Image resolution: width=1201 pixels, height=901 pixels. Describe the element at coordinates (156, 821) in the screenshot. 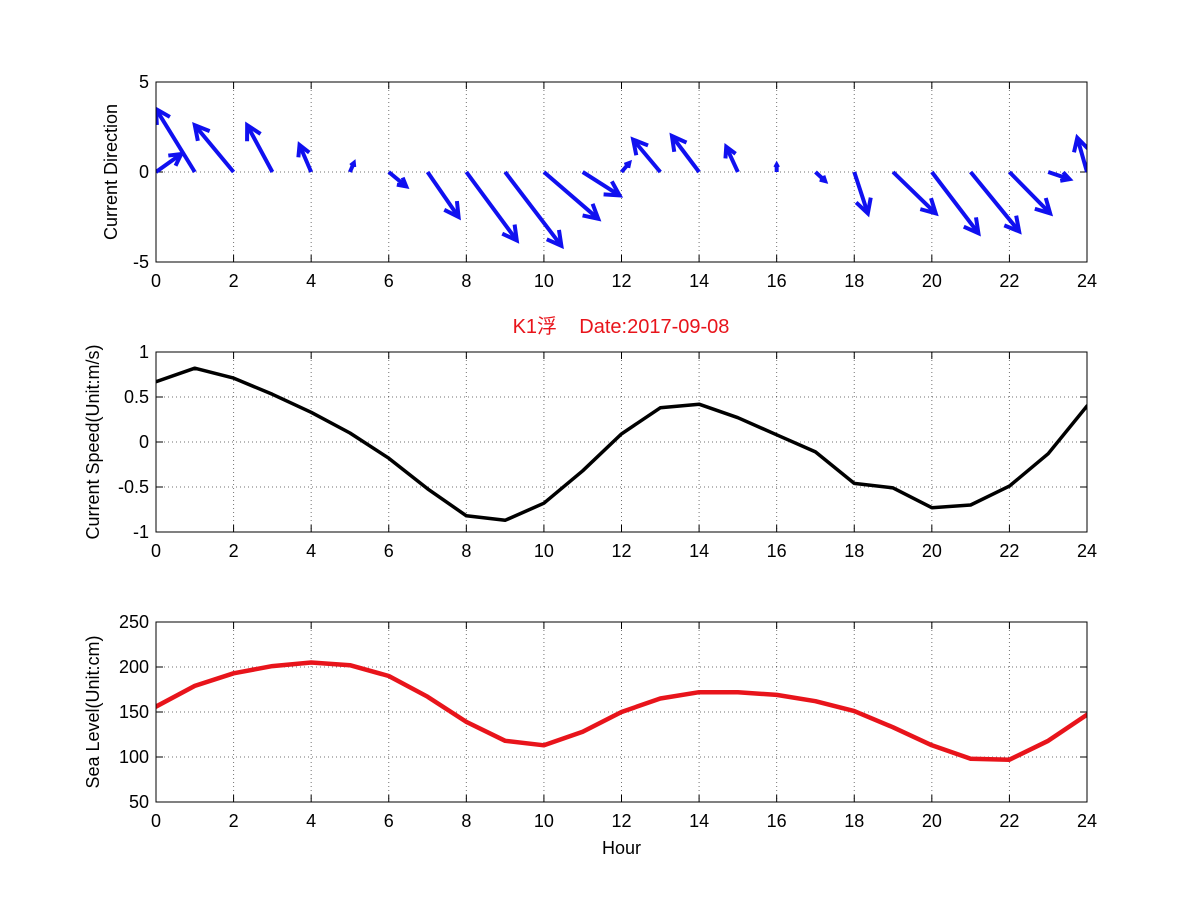

I see `level-xtick-label: 0` at that location.